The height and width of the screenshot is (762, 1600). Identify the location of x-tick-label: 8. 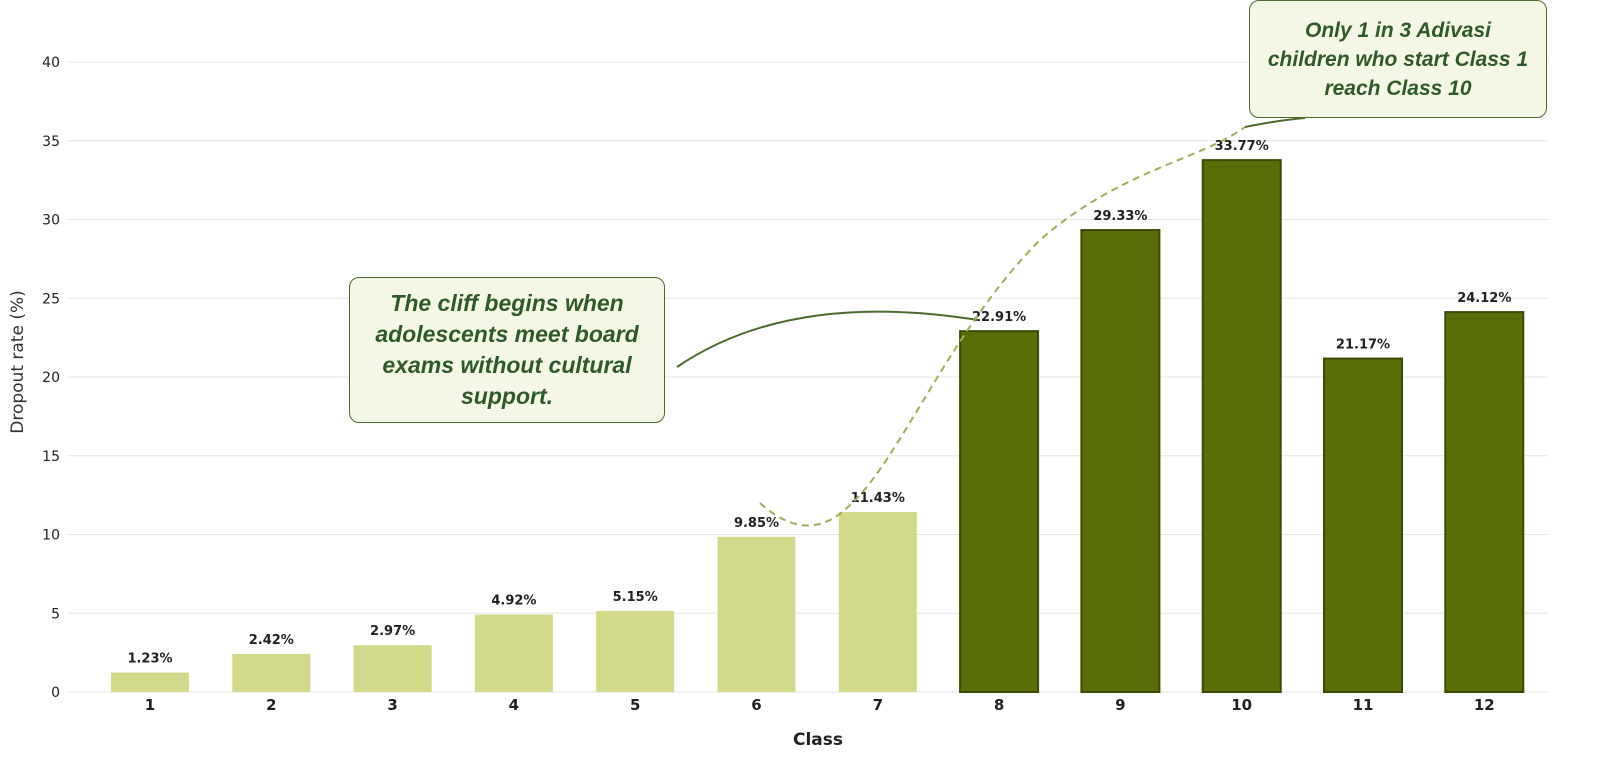
(999, 705).